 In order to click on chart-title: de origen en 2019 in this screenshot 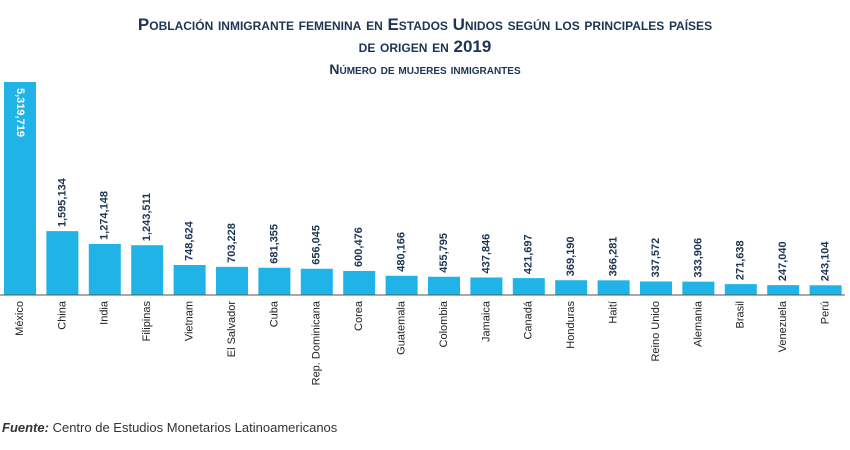, I will do `click(425, 46)`.